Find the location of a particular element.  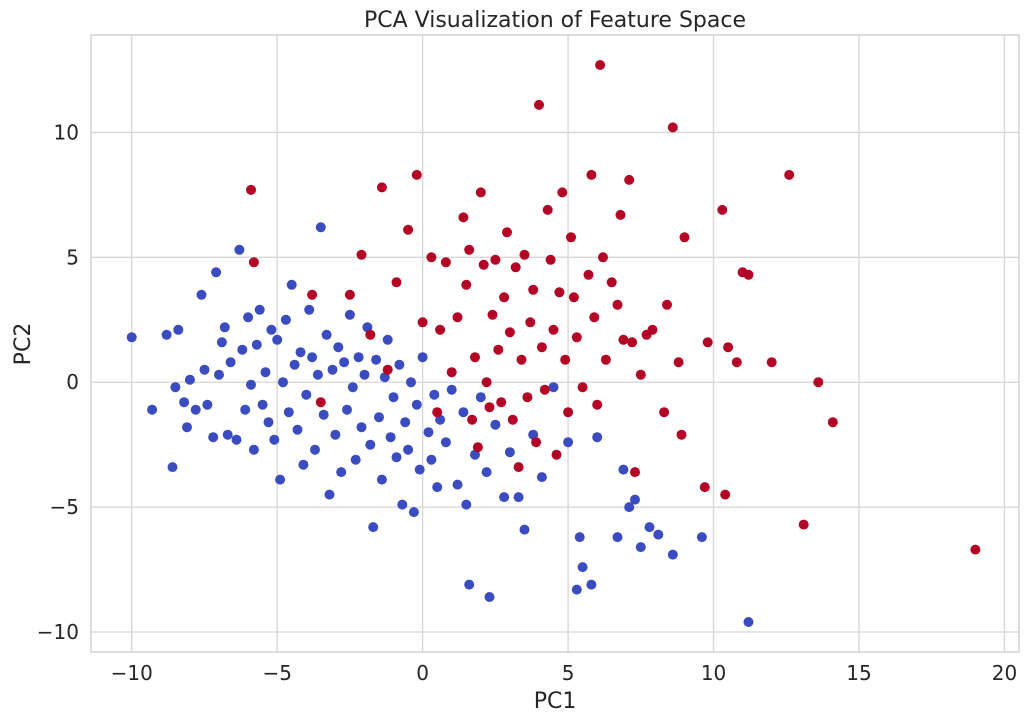

y-tick-label: 10 is located at coordinates (66, 132).